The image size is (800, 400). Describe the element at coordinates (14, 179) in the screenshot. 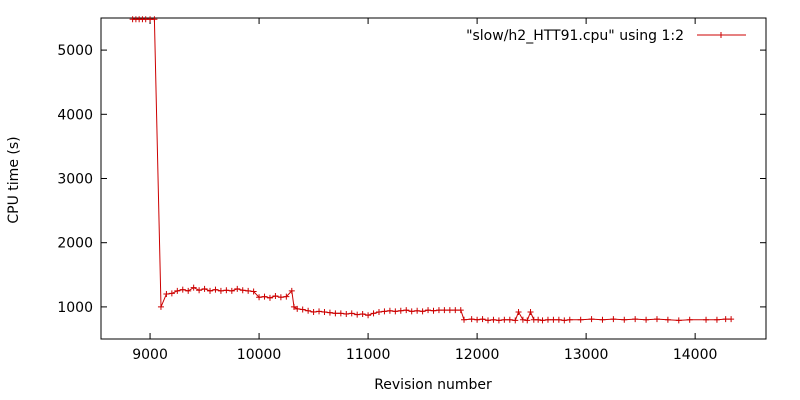

I see `y-axis-label: CPU time (s)` at that location.